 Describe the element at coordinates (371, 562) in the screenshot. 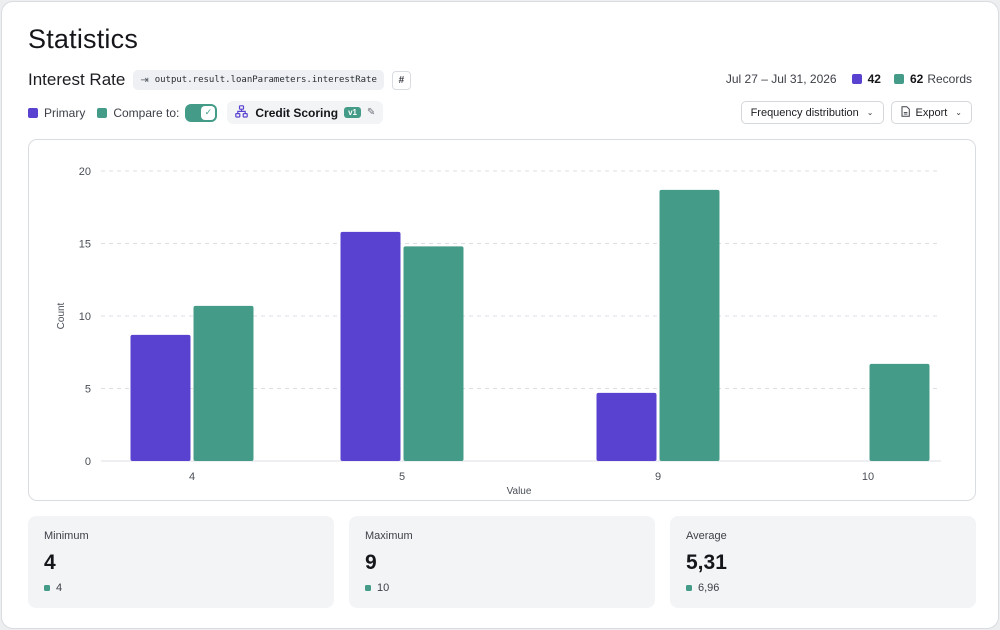

I see `stat-value: 9` at that location.